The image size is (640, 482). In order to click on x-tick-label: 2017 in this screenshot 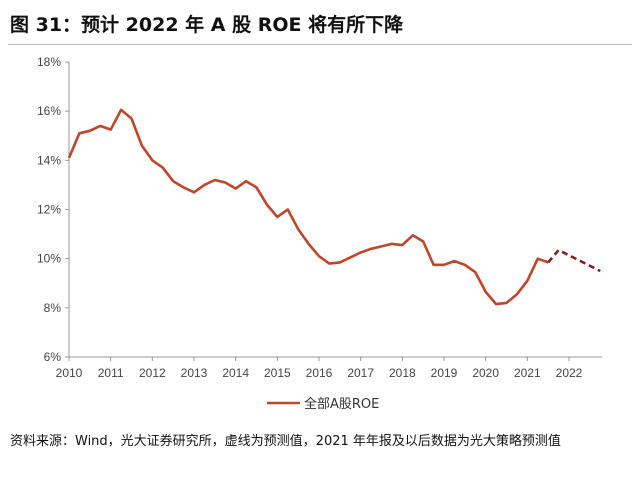, I will do `click(360, 373)`.